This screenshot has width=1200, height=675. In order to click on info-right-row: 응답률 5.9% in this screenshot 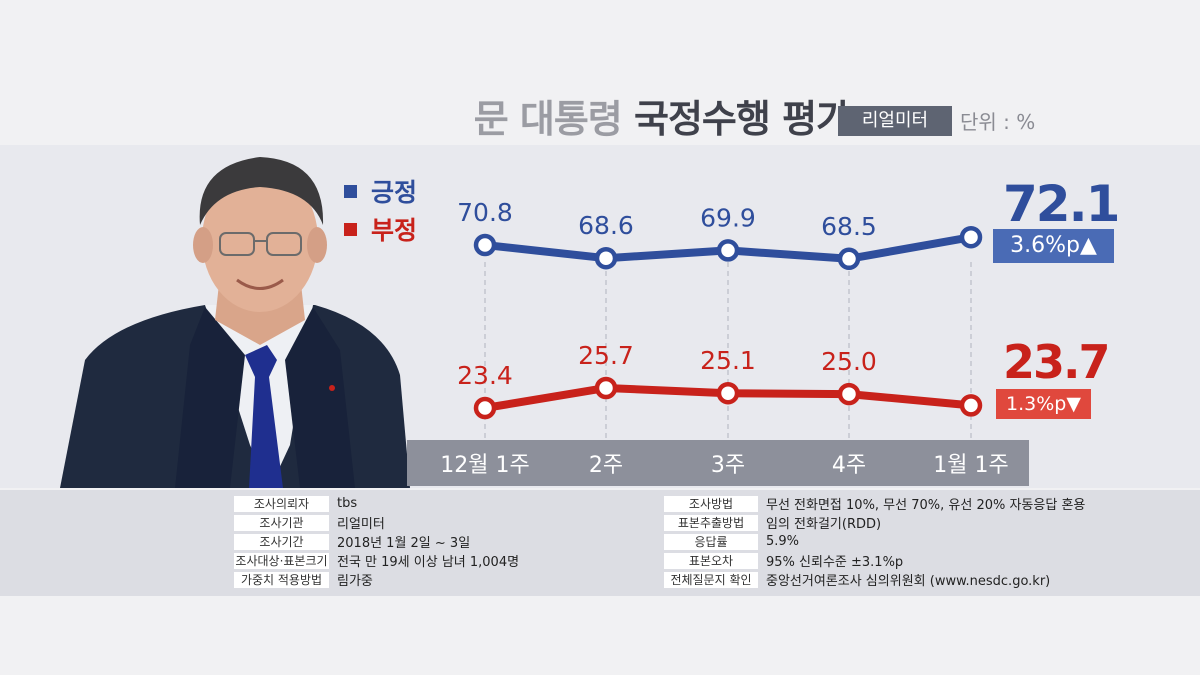, I will do `click(874, 541)`.